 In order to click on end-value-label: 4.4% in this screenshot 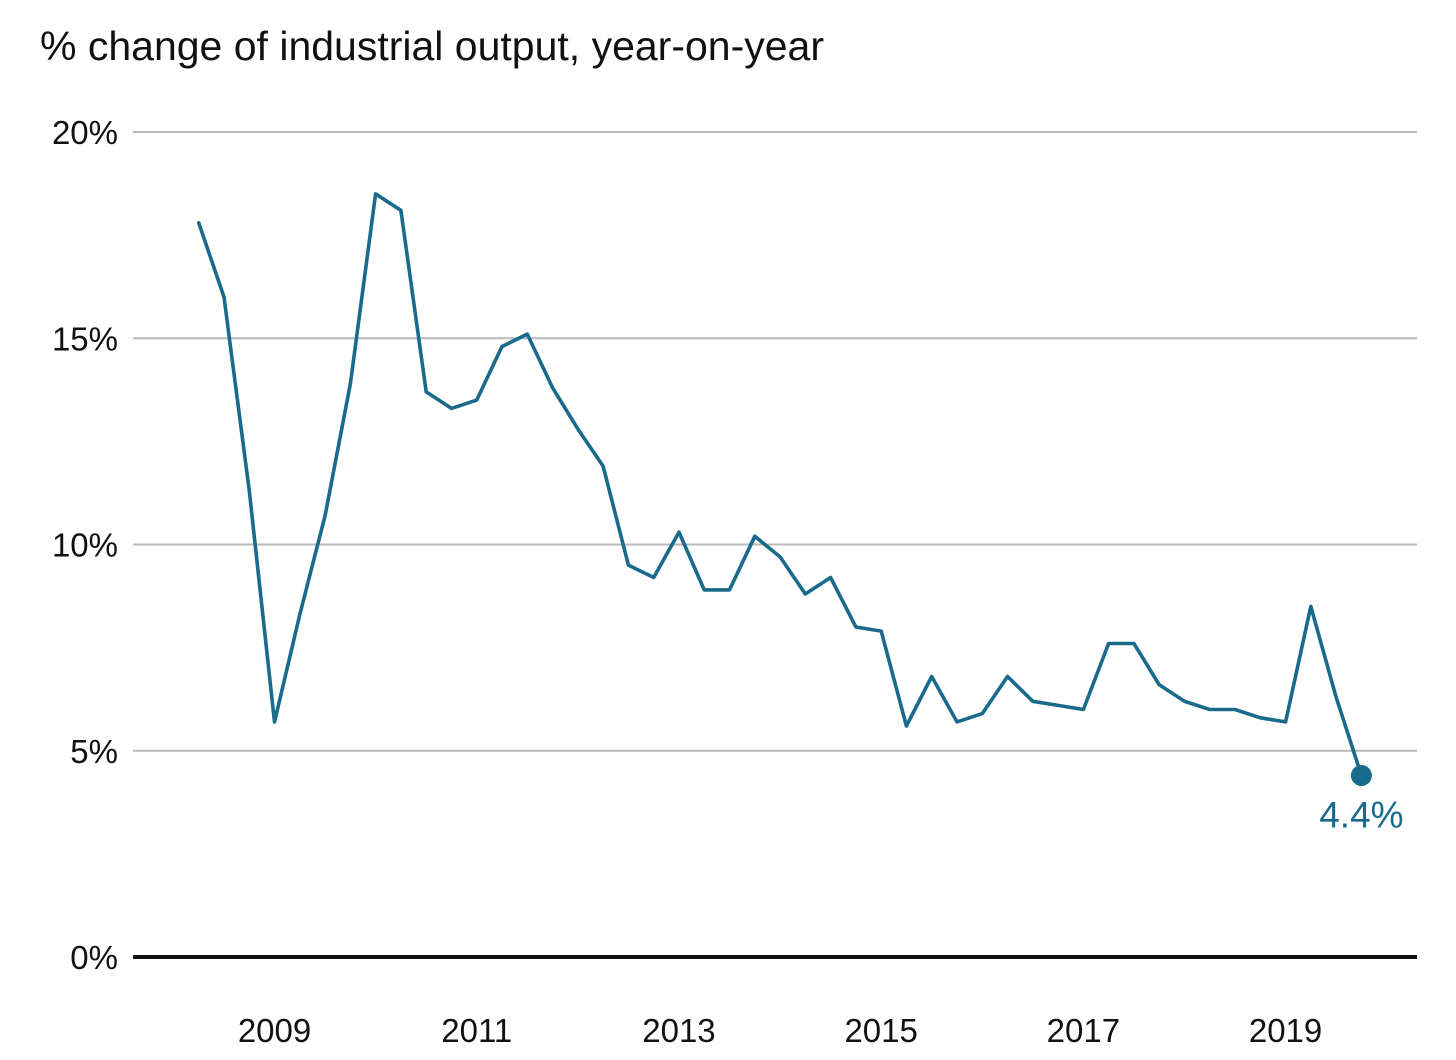, I will do `click(1361, 815)`.